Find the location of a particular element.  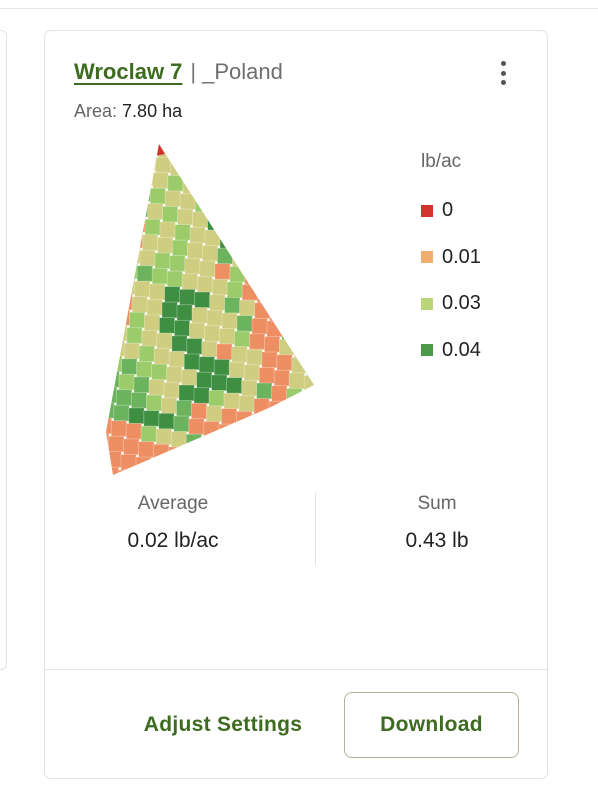

average-stat: Average 0.02 lb/ac is located at coordinates (173, 523).